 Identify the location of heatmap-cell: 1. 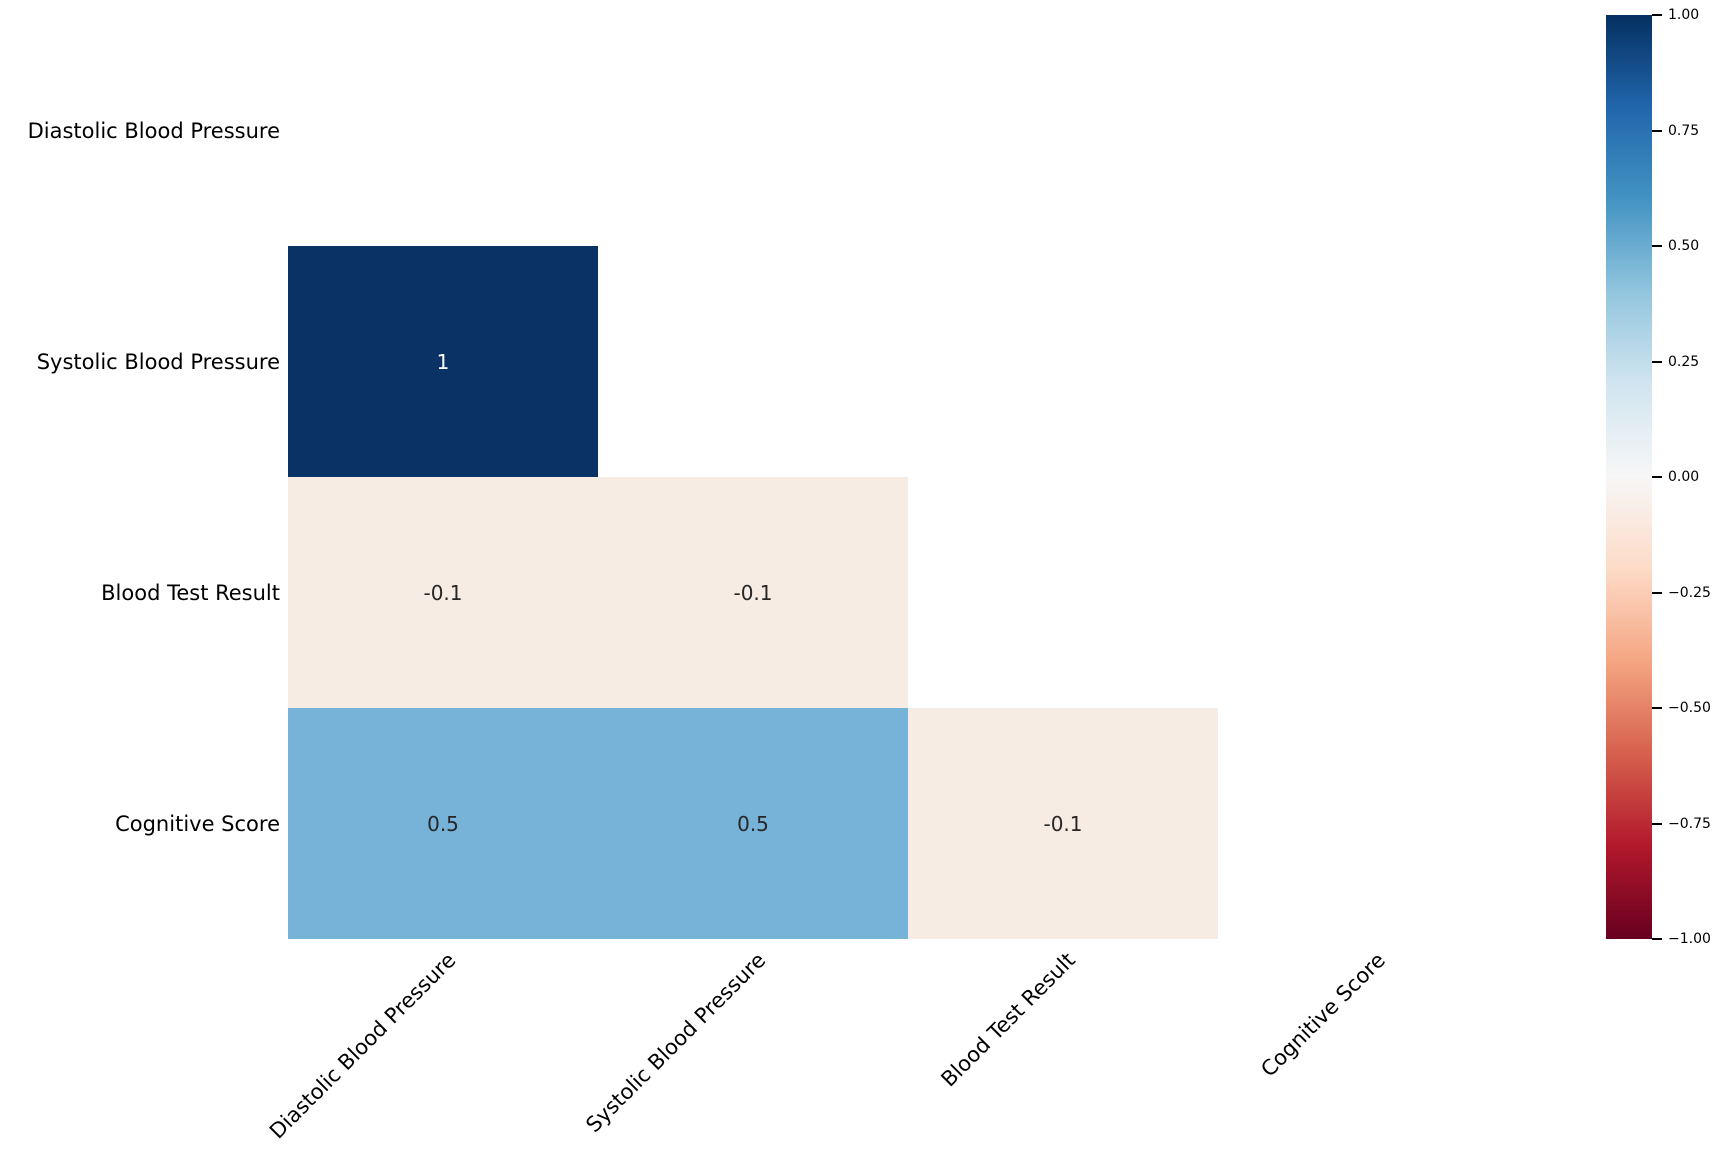
(443, 361).